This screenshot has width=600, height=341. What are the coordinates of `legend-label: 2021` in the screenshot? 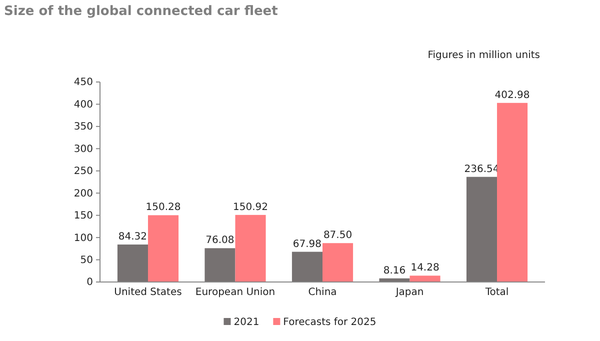 It's located at (247, 322).